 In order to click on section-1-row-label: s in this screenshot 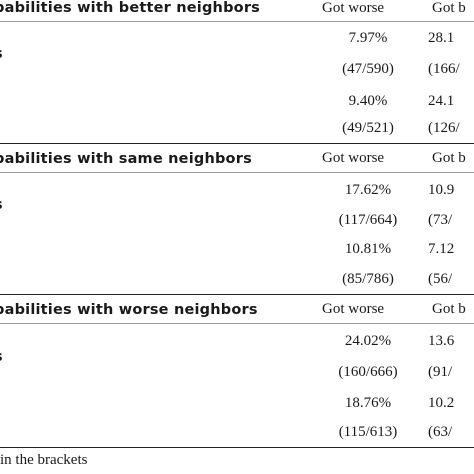, I will do `click(1, 54)`.